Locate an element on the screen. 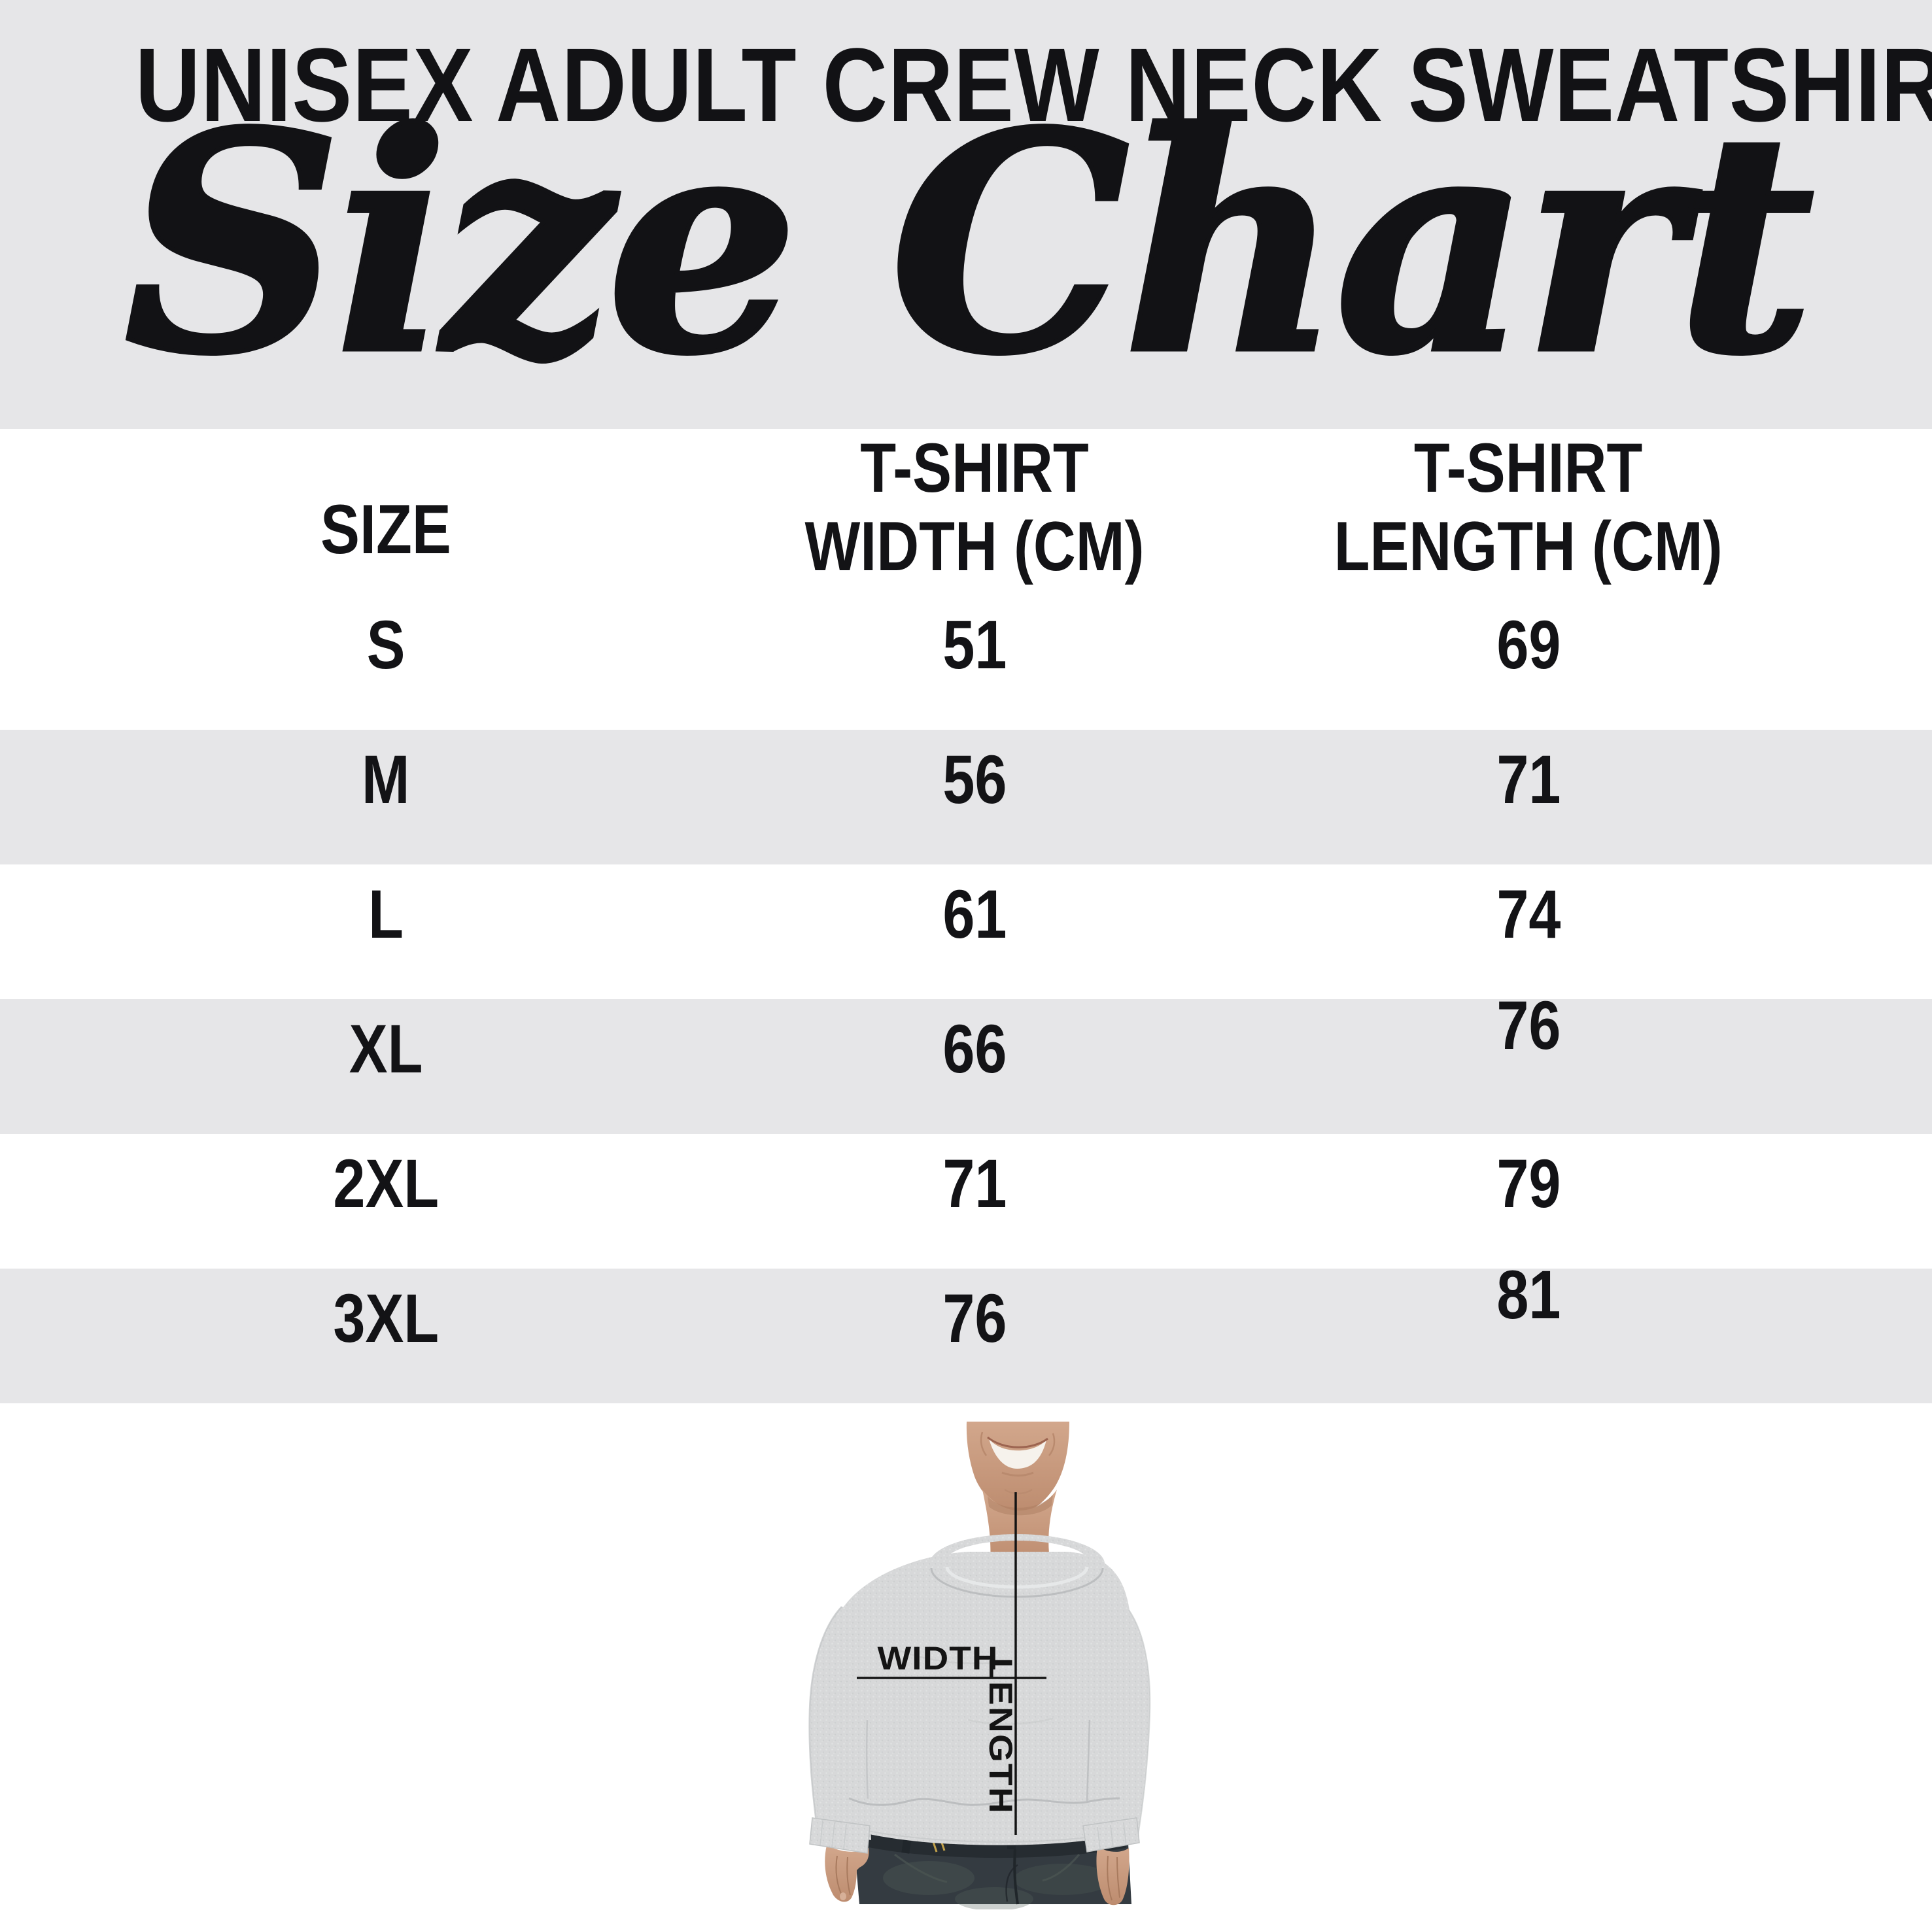  measurement-overlay: WIDTH LENGTH is located at coordinates (951, 1664).